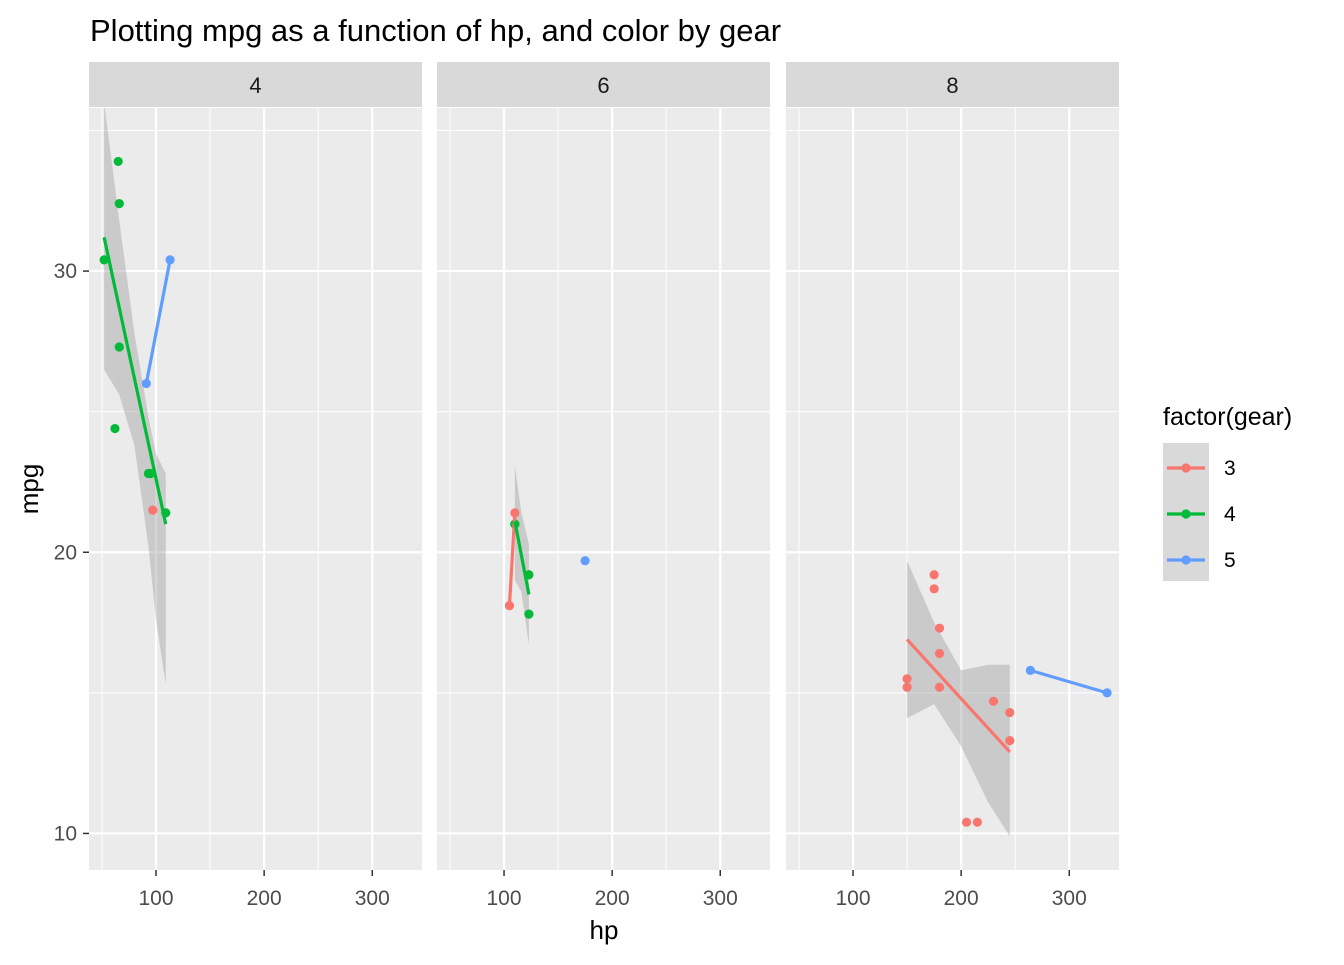 This screenshot has width=1344, height=965. I want to click on legend-entry-gear-3: 3, so click(1201, 468).